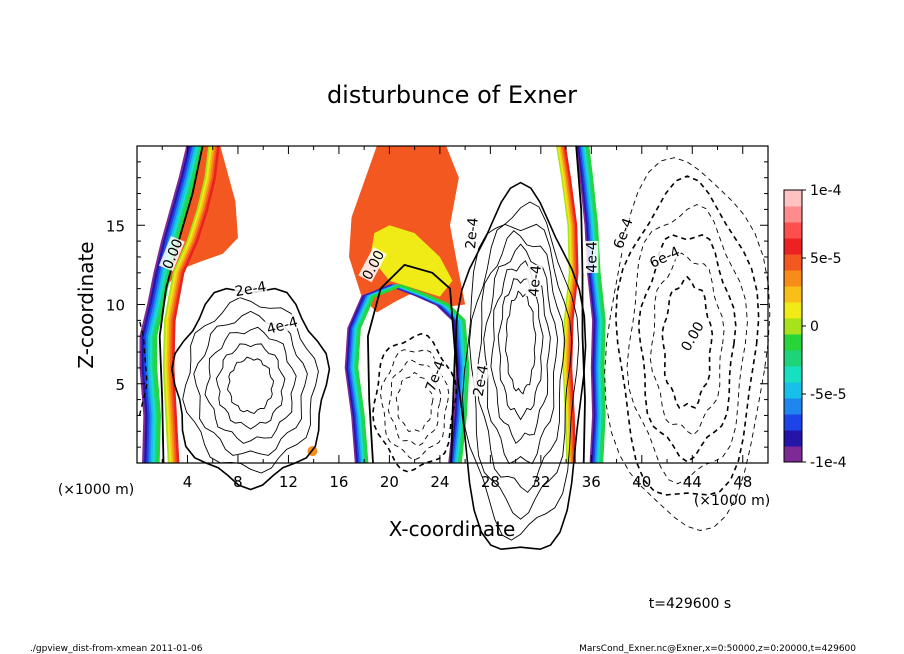  What do you see at coordinates (540, 482) in the screenshot?
I see `x-tick-label: 32` at bounding box center [540, 482].